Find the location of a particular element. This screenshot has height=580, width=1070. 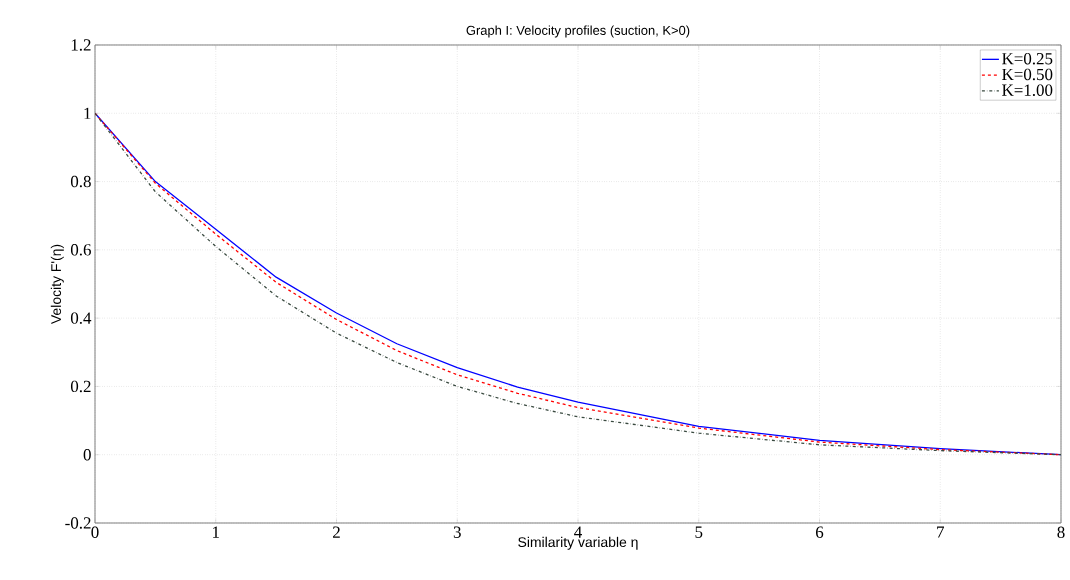

x-axis-title: Similarity variable η is located at coordinates (578, 543).